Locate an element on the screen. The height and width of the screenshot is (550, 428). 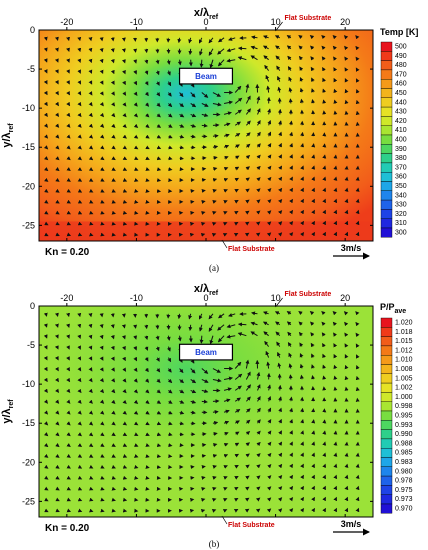
colorbar-tick-label: 1.008 is located at coordinates (404, 369).